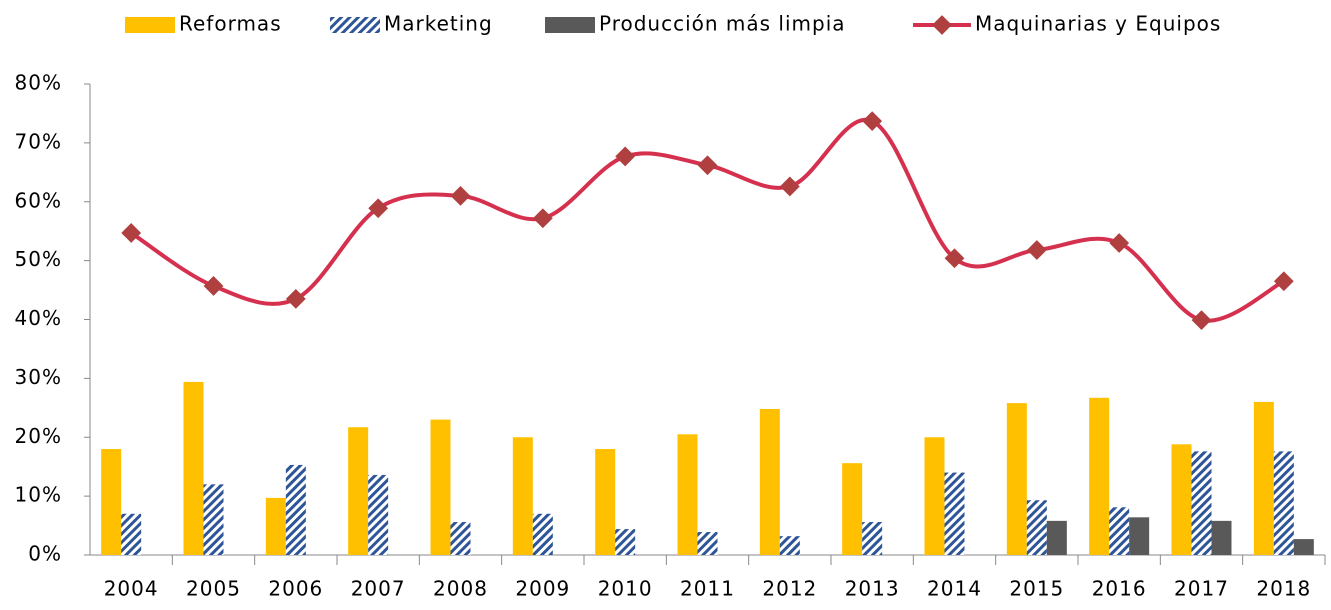 The image size is (1331, 610). What do you see at coordinates (460, 589) in the screenshot?
I see `x-tick-label: 2008` at bounding box center [460, 589].